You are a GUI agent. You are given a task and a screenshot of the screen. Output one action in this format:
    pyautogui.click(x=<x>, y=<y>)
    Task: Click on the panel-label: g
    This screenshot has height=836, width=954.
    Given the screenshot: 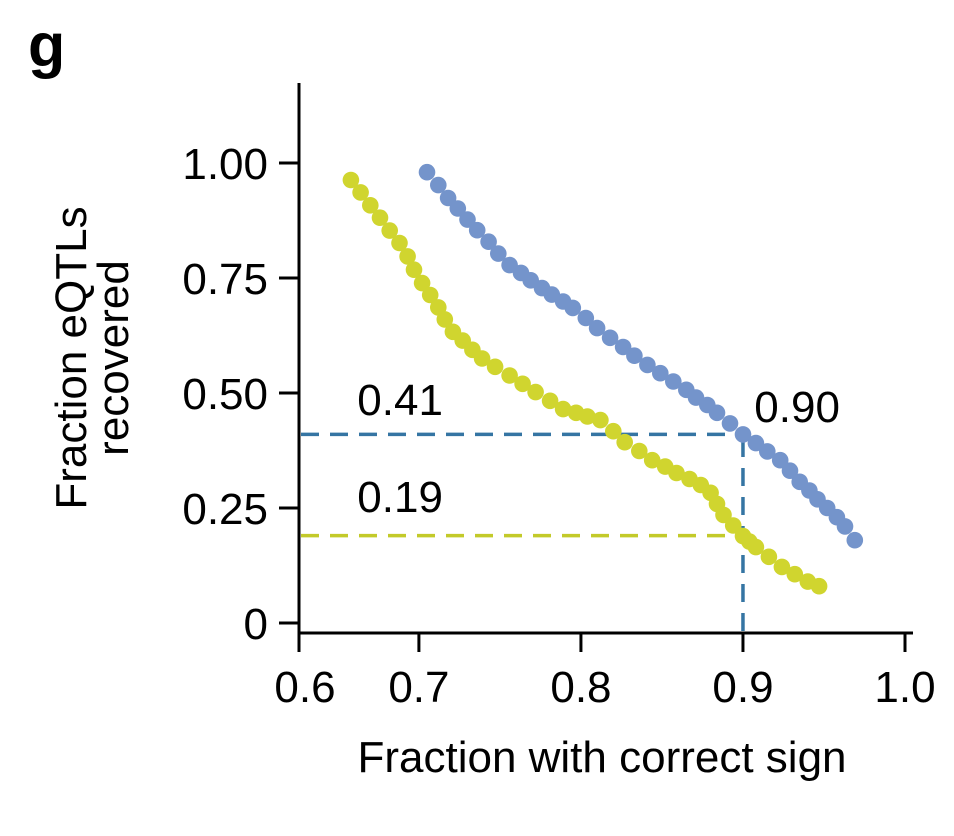 What is the action you would take?
    pyautogui.click(x=46, y=45)
    